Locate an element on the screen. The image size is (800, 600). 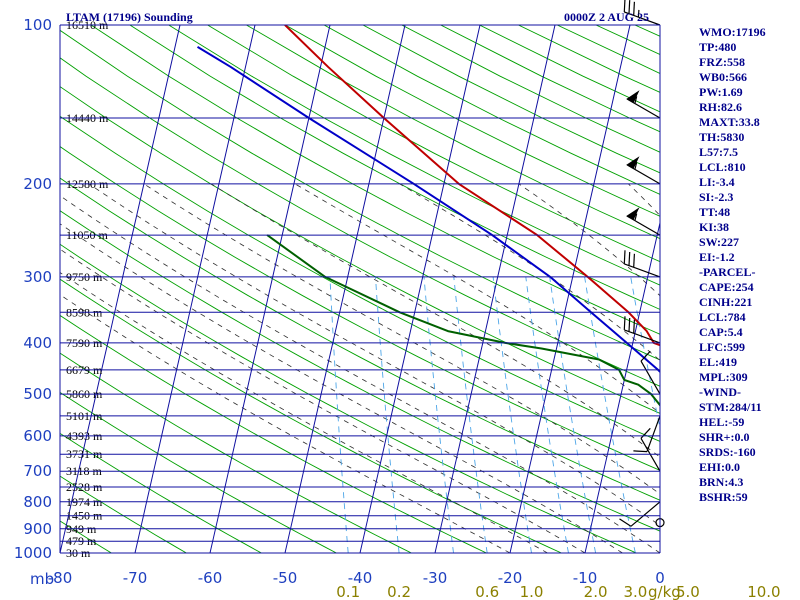
temperature-tick-label: -70 is located at coordinates (135, 578).